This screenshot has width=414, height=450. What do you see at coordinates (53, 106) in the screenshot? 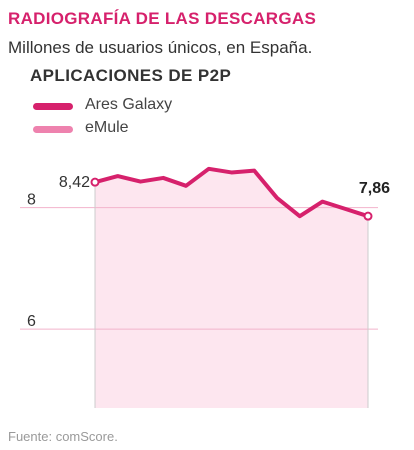
I see `legend-swatch-ares-galaxy` at bounding box center [53, 106].